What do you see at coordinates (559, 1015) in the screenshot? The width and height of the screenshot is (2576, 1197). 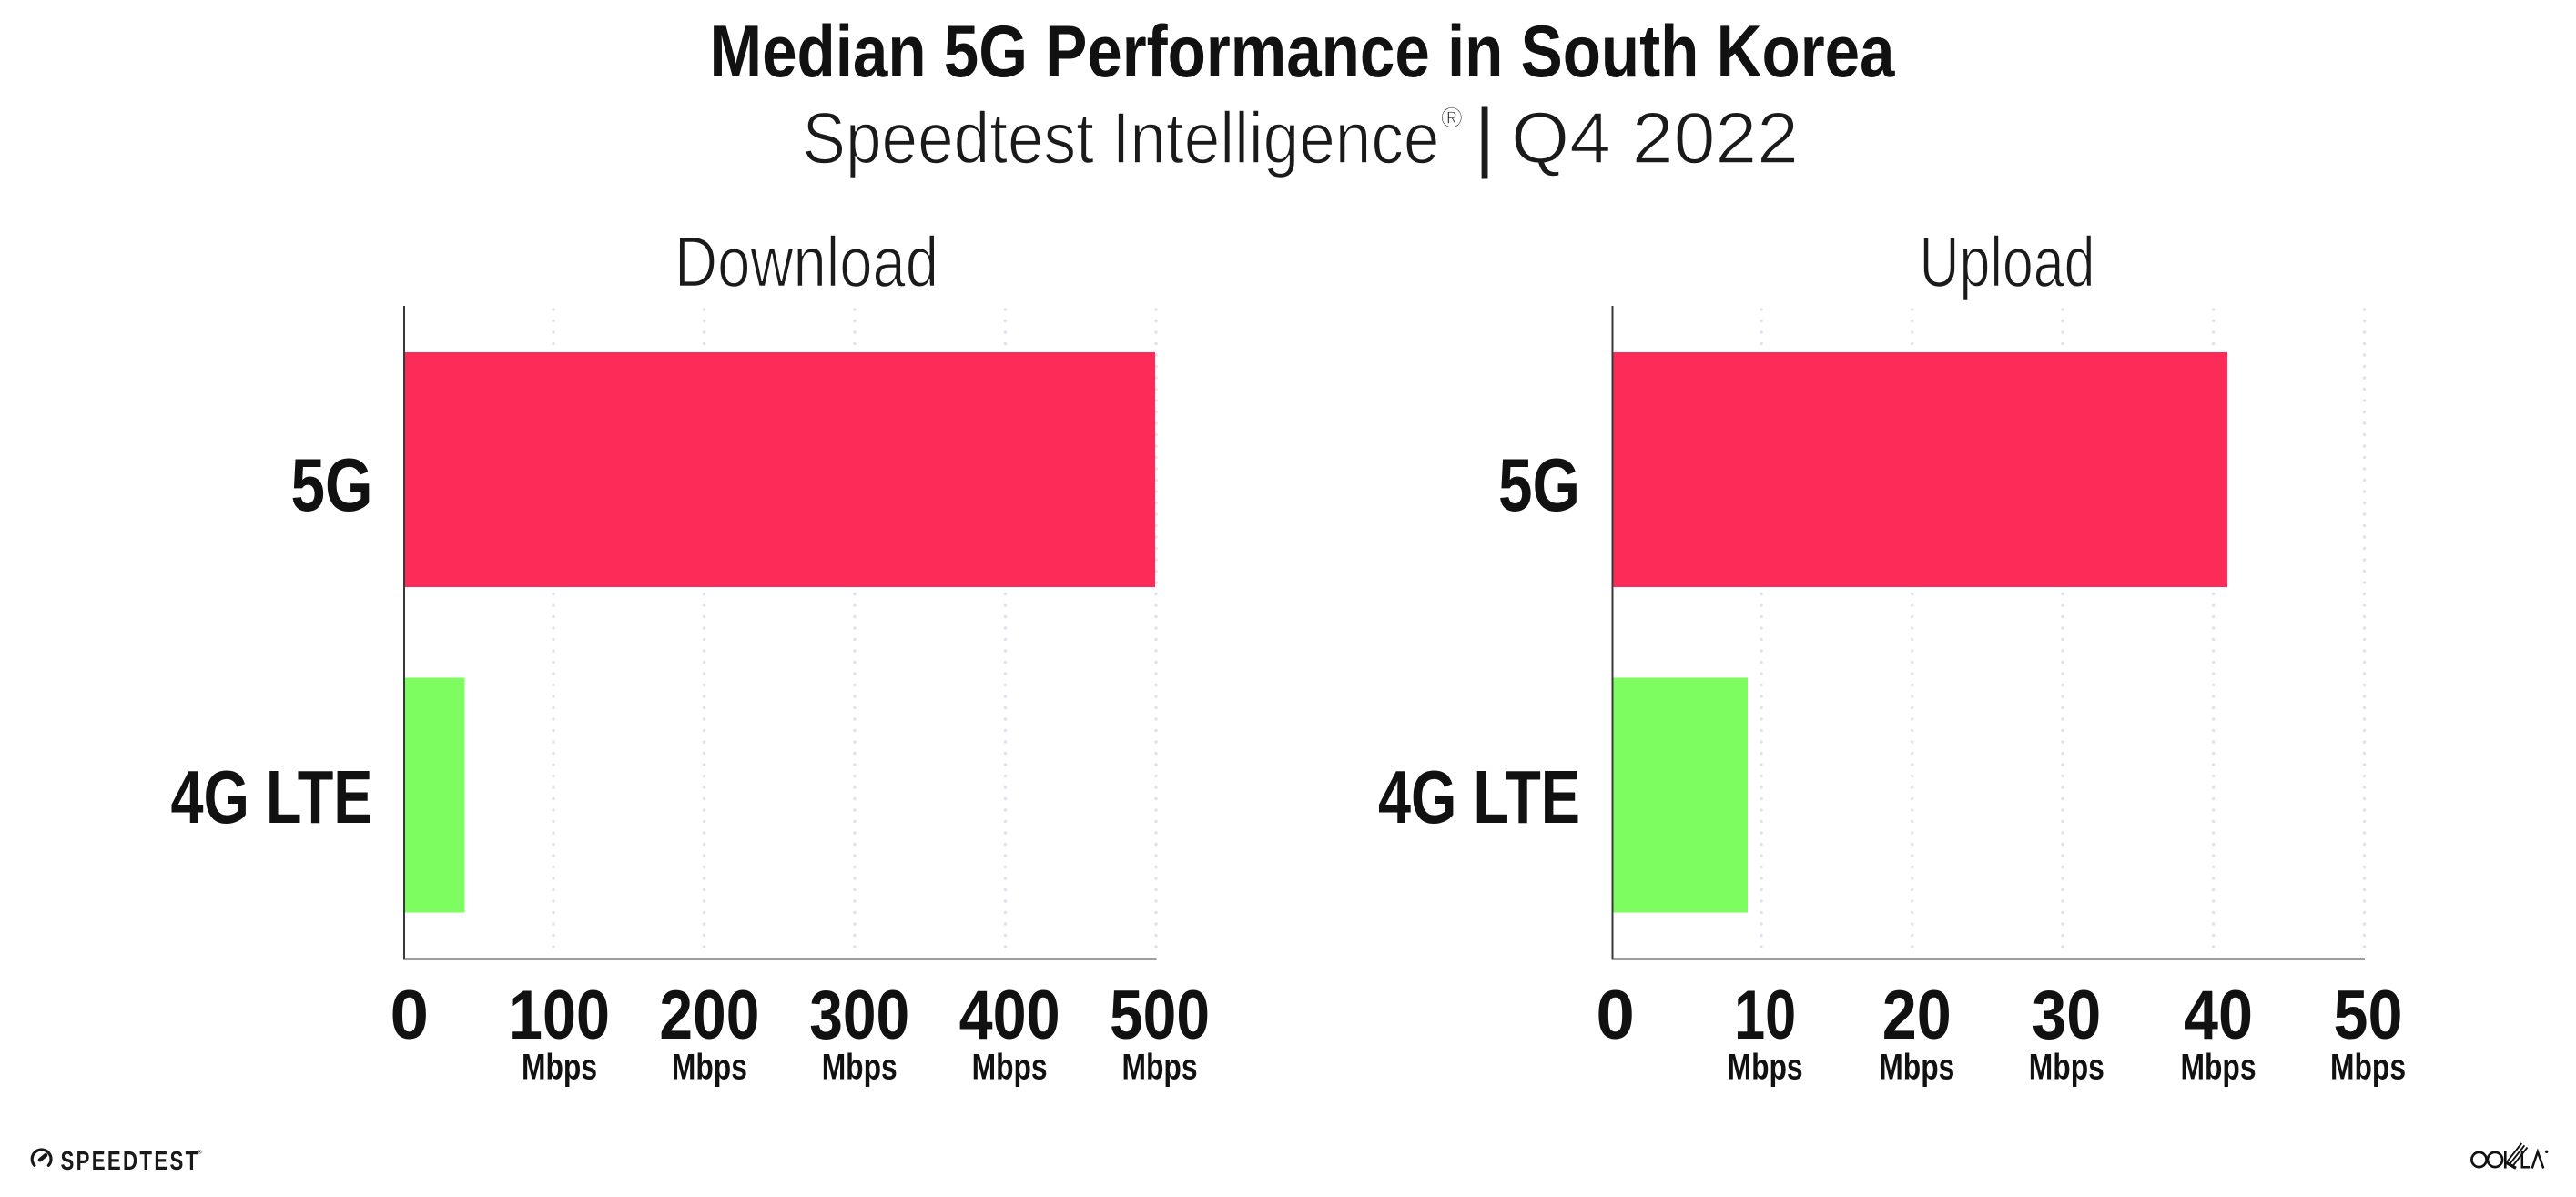 I see `svg-text: 100` at bounding box center [559, 1015].